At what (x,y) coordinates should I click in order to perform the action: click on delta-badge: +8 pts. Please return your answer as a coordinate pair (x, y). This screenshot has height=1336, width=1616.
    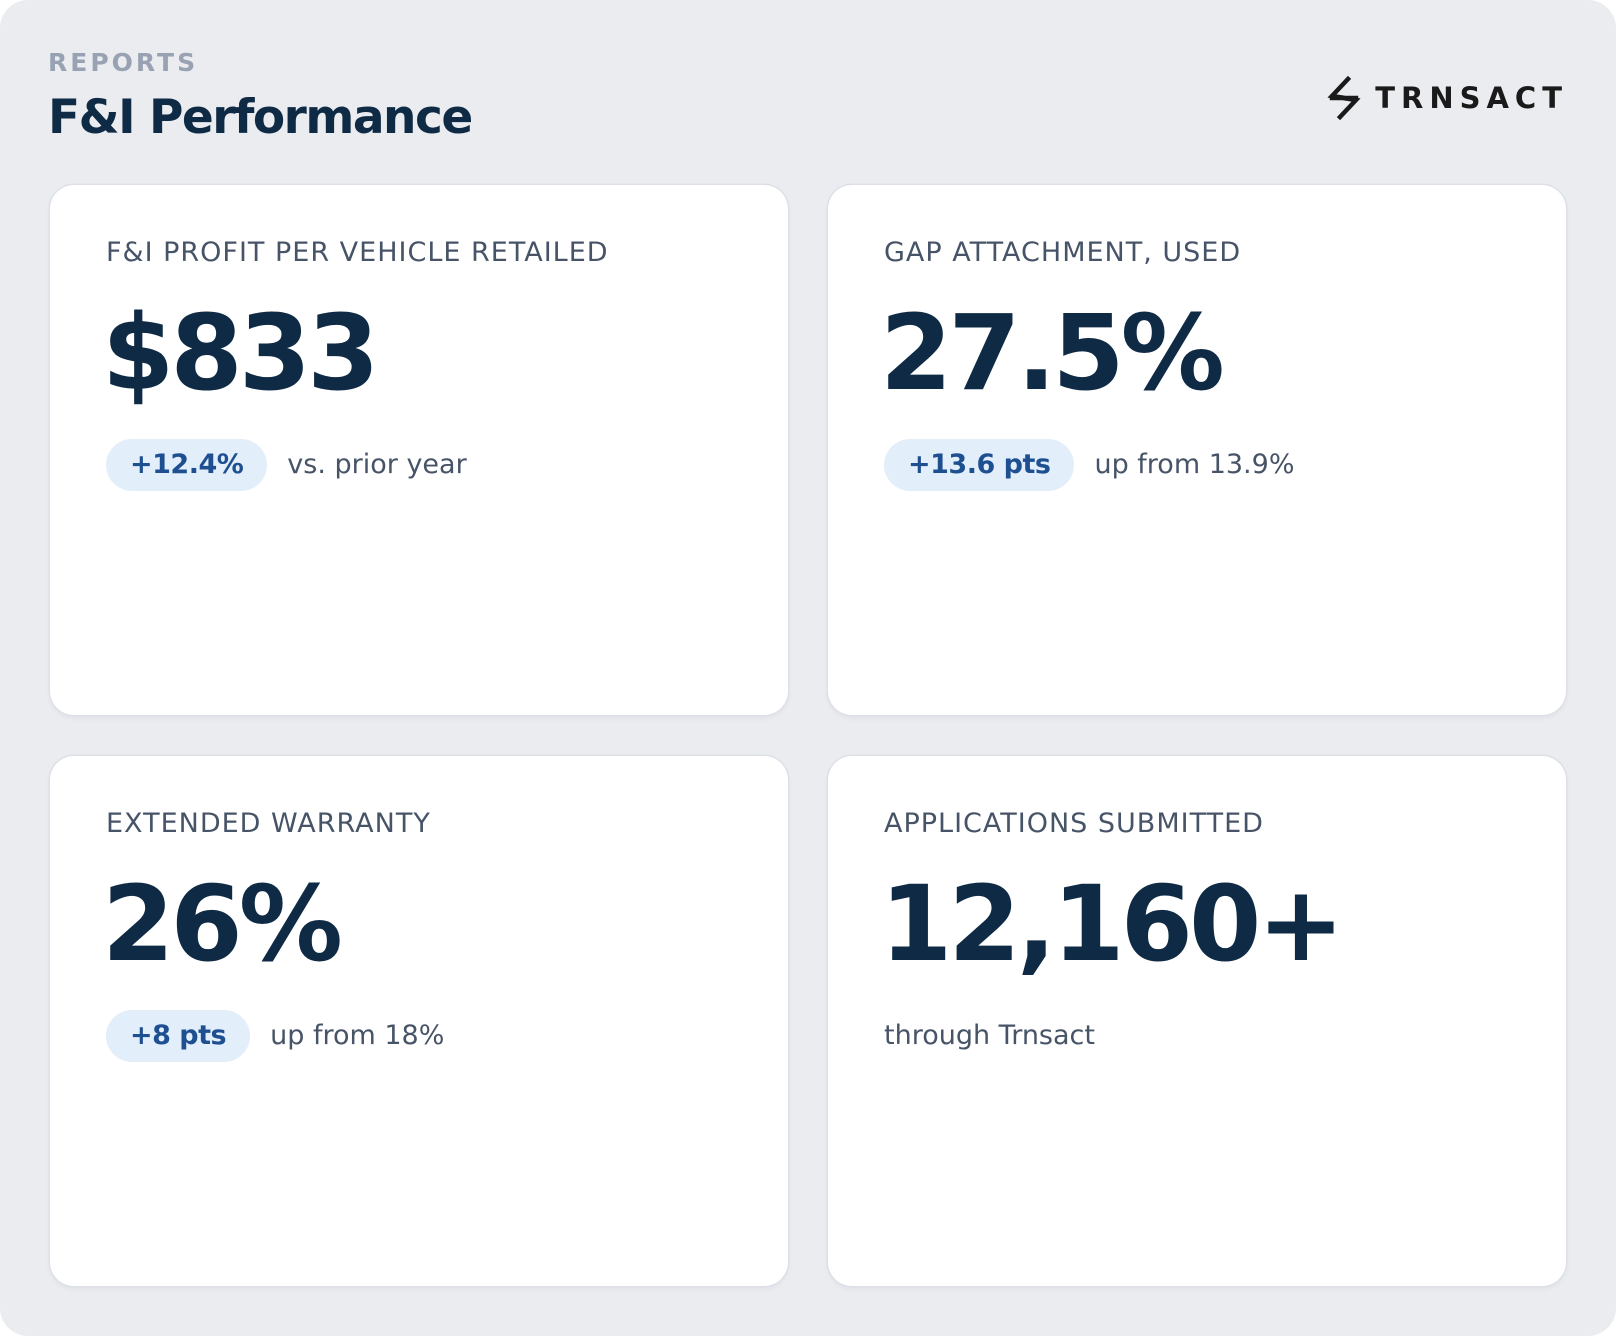
    Looking at the image, I should click on (178, 1036).